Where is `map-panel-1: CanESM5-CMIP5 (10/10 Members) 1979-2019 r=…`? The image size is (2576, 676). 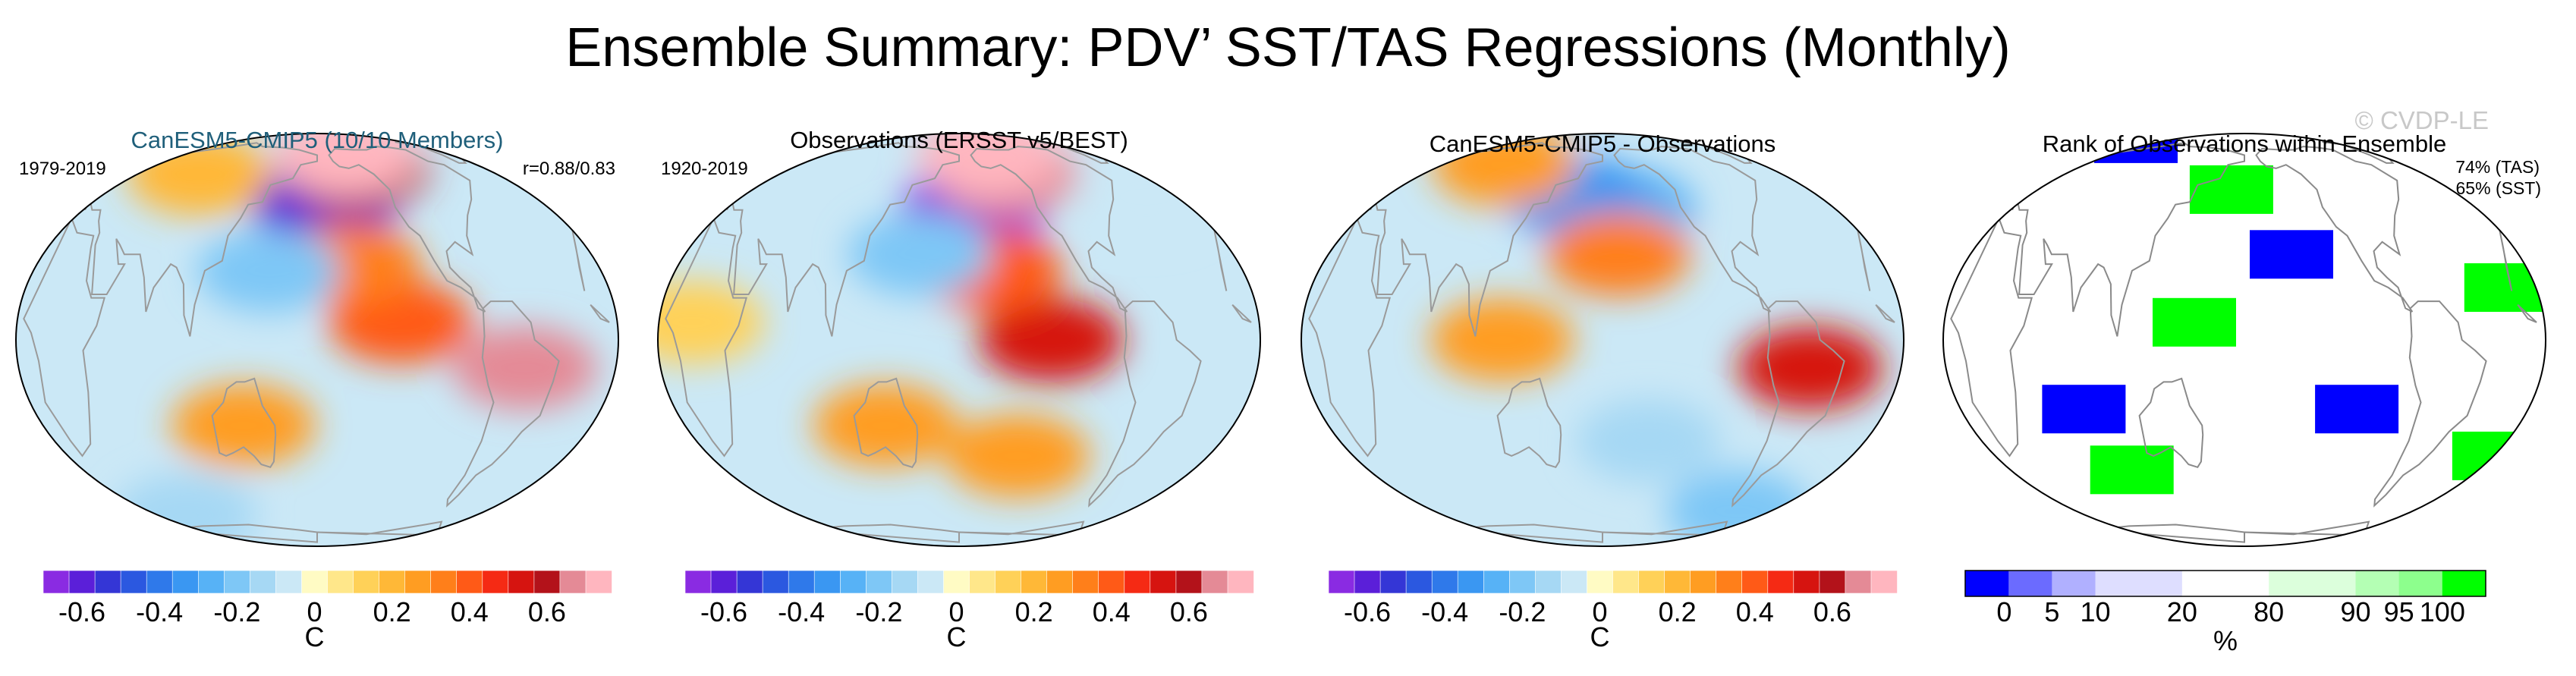 map-panel-1: CanESM5-CMIP5 (10/10 Members) 1979-2019 r=… is located at coordinates (317, 337).